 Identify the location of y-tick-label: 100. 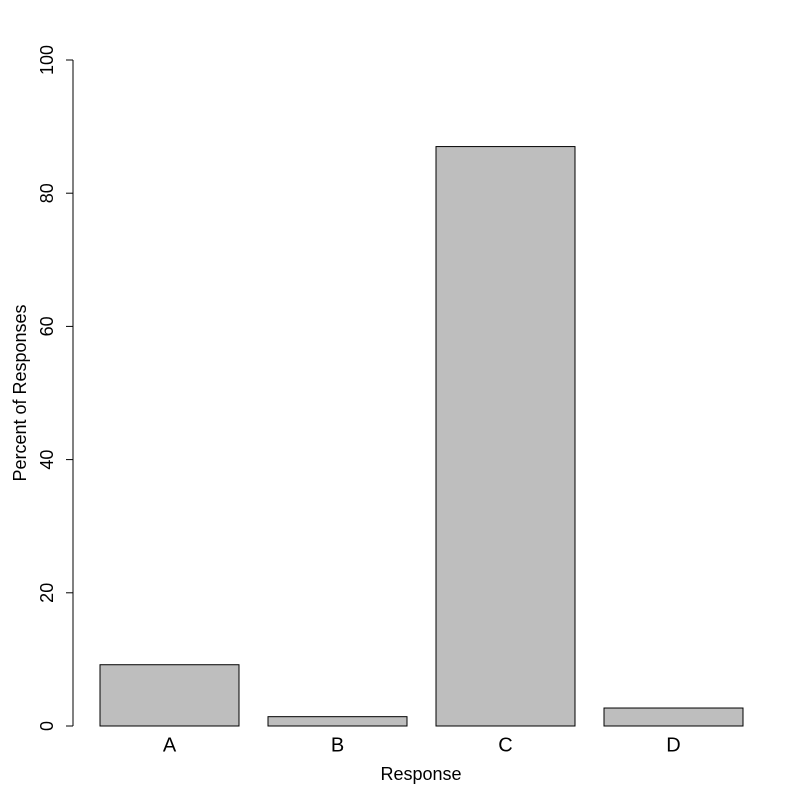
(47, 60).